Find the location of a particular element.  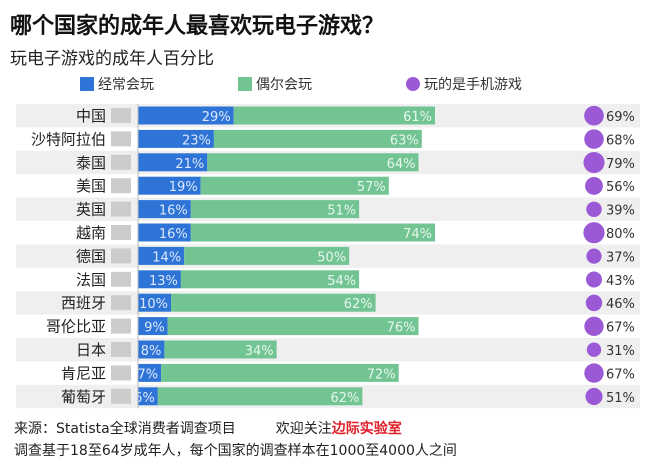

legend-occasional: 偶尔会玩 is located at coordinates (275, 84).